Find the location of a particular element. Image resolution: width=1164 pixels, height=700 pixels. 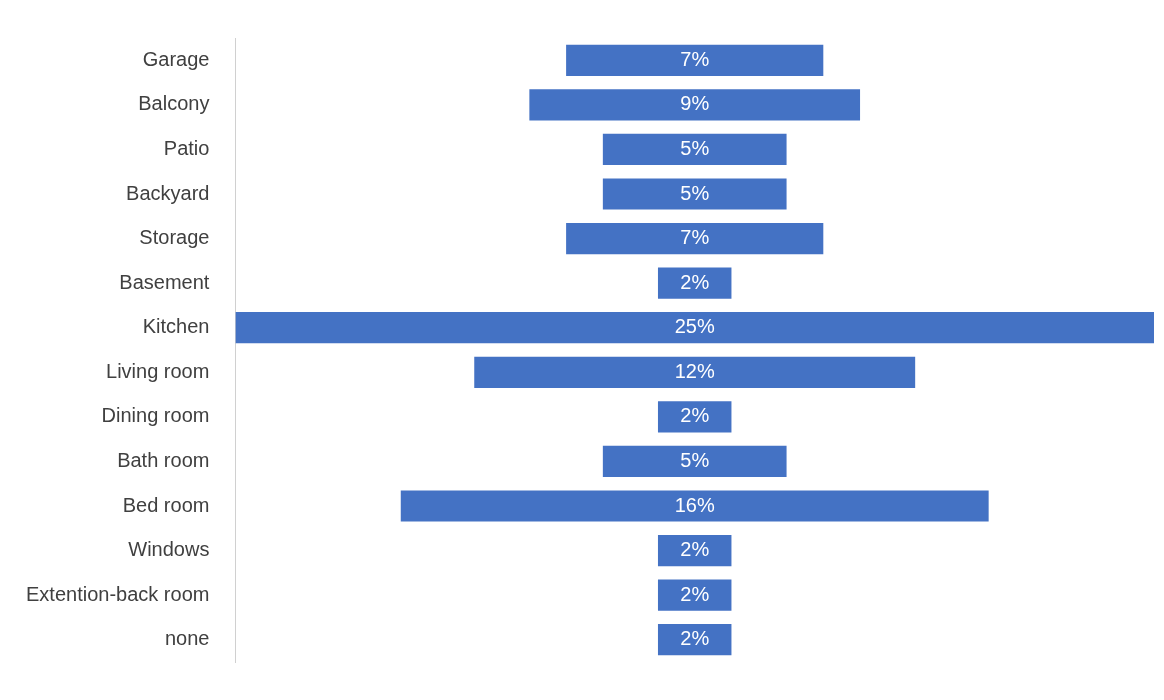

category-label: Bed room is located at coordinates (166, 504).